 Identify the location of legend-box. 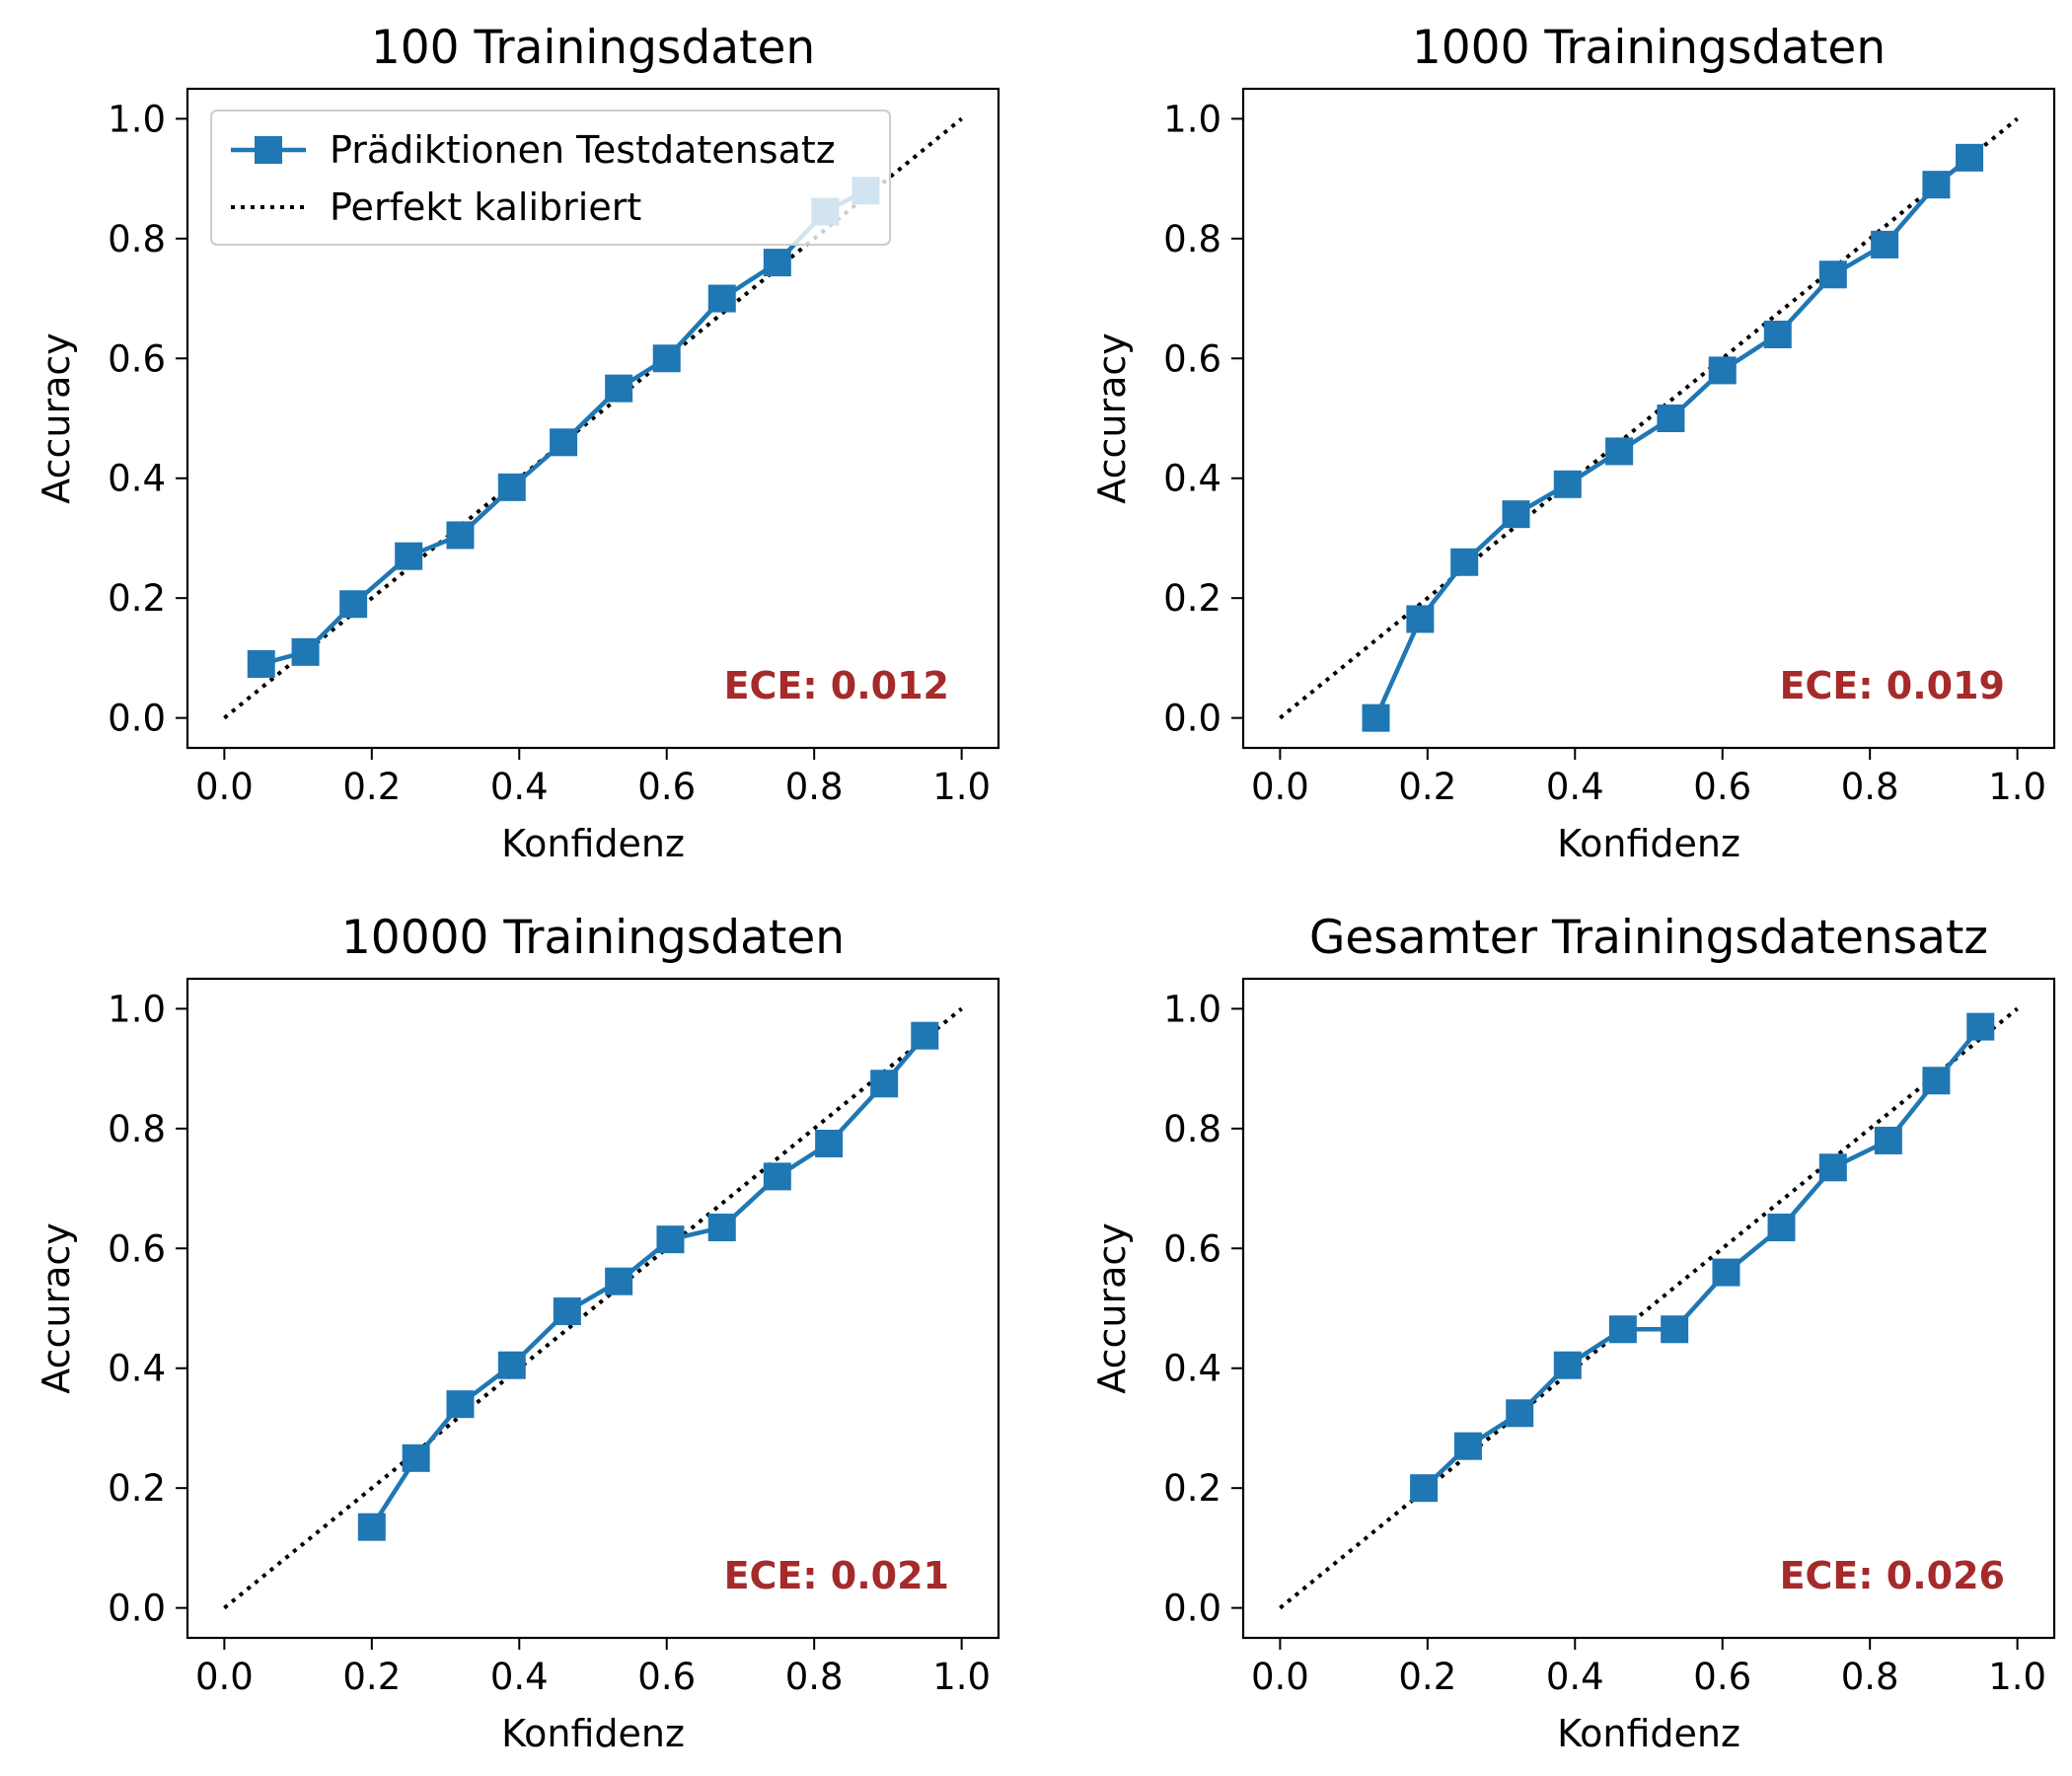
(551, 178).